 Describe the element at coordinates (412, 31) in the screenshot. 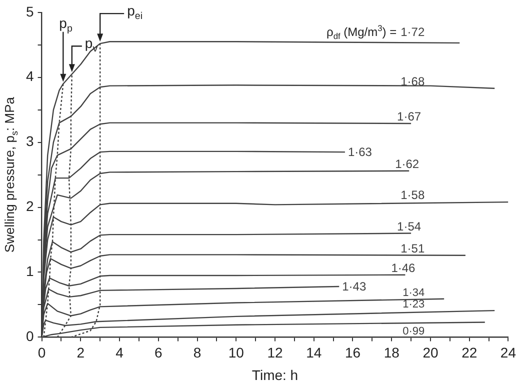

I see `series-label: 1·72` at that location.